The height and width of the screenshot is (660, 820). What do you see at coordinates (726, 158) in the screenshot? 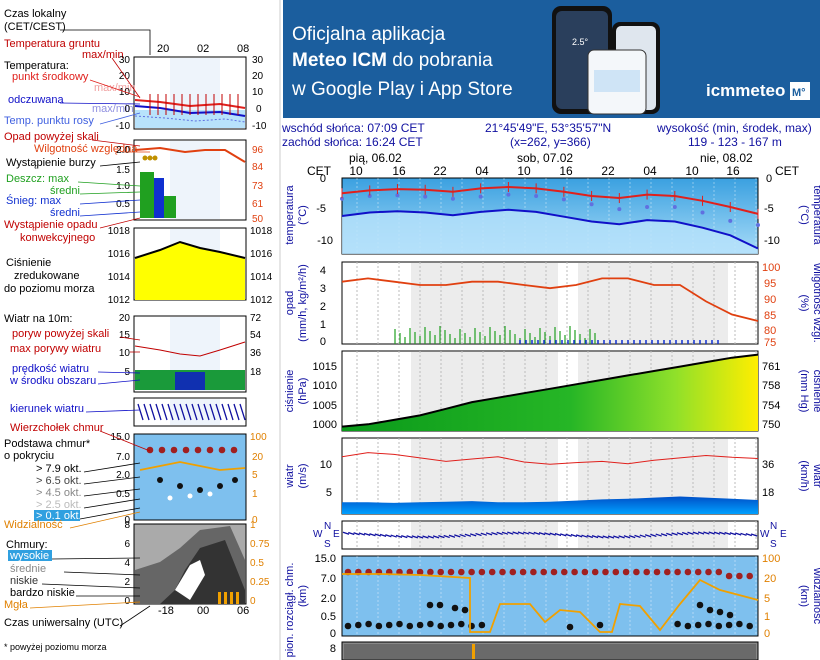
I see `day-label-sun: nie, 08.02` at bounding box center [726, 158].